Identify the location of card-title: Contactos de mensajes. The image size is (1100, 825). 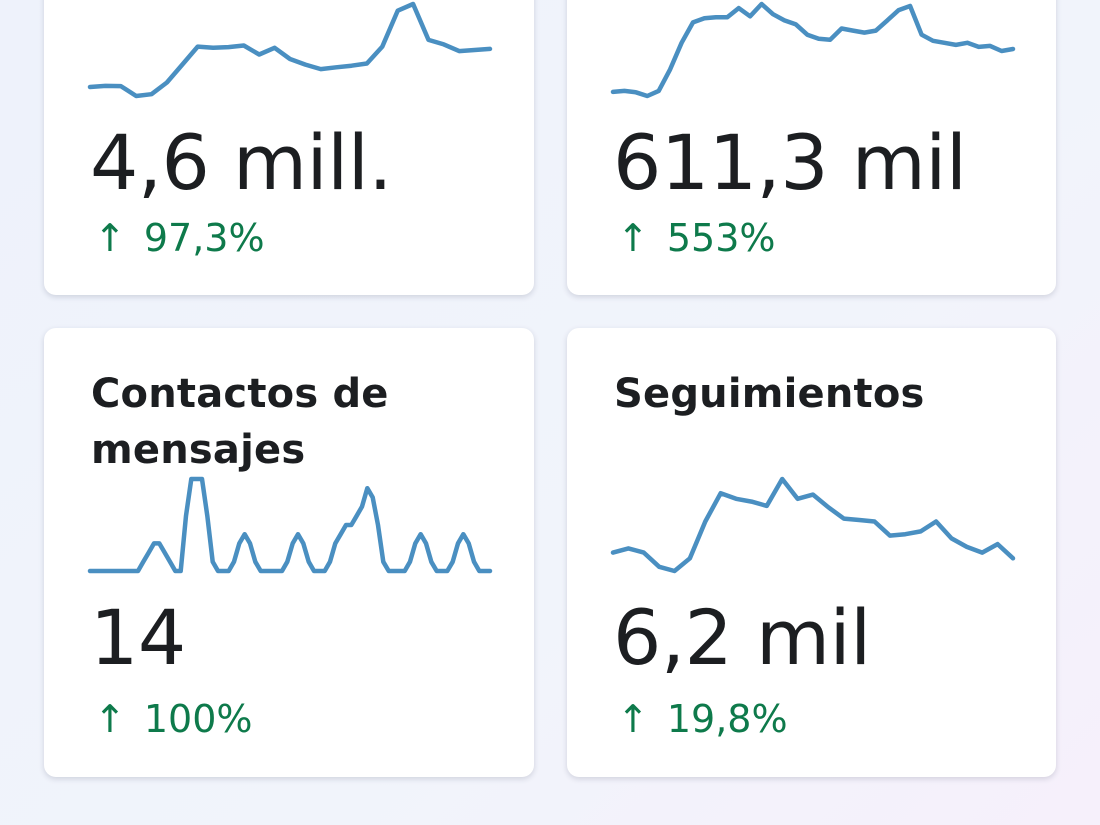
(240, 422).